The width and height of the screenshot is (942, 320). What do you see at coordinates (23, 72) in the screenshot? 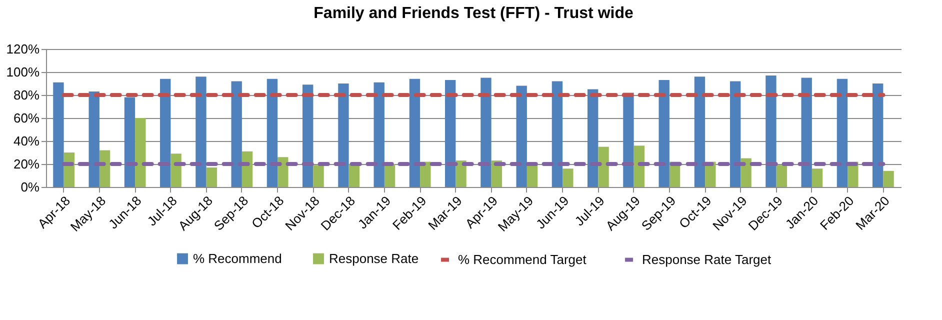
I see `y-tick-label: 100%` at bounding box center [23, 72].